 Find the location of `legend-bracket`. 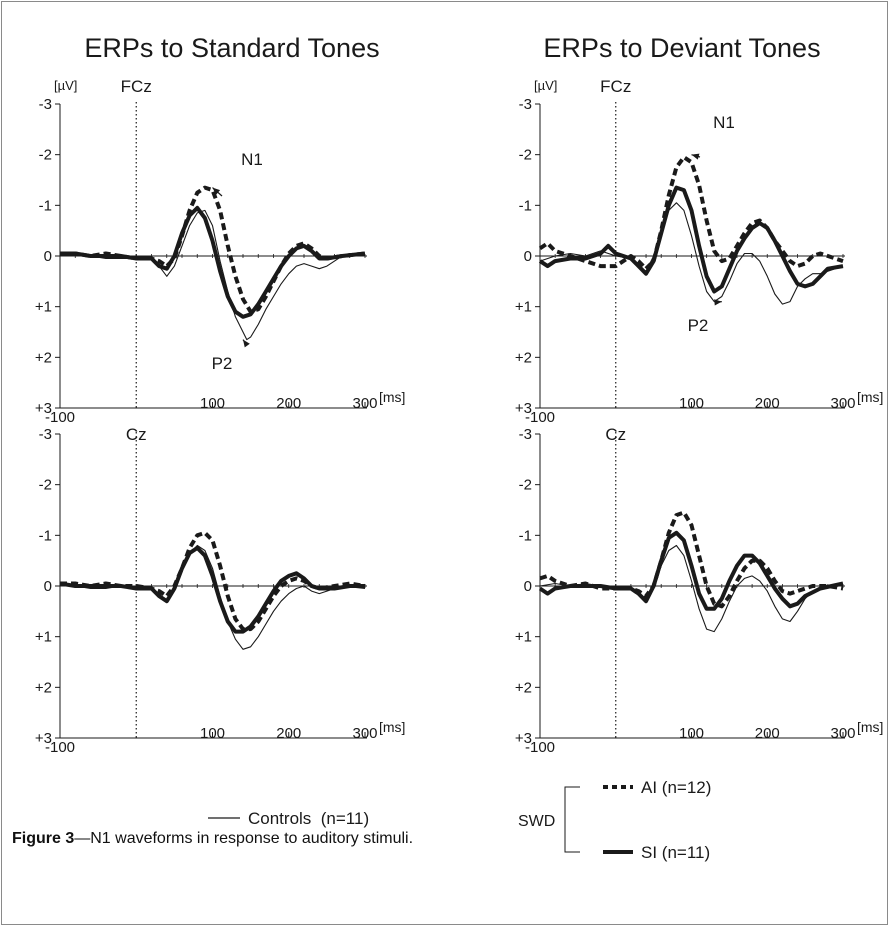

legend-bracket is located at coordinates (572, 819).